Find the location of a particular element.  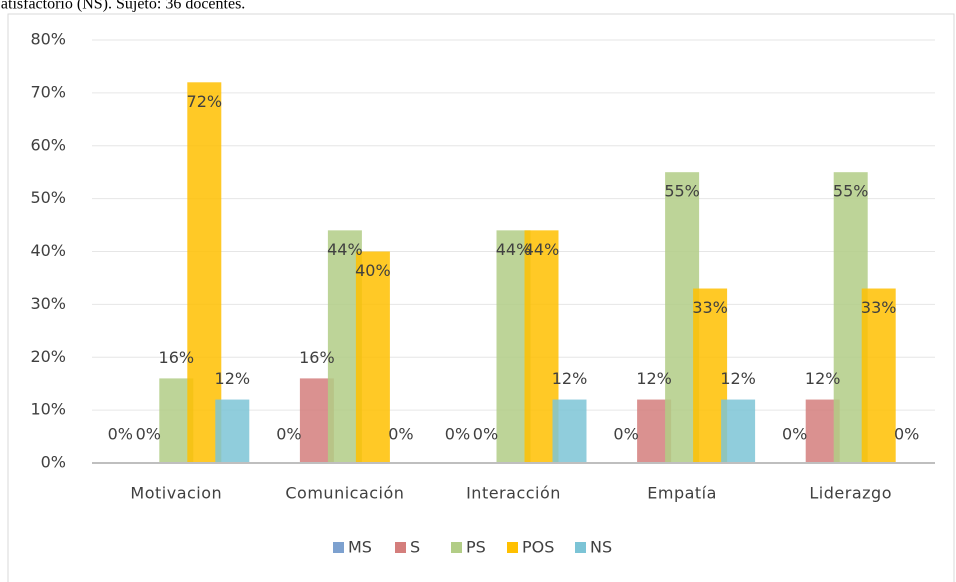

y-tick-label: 50% is located at coordinates (48, 197).